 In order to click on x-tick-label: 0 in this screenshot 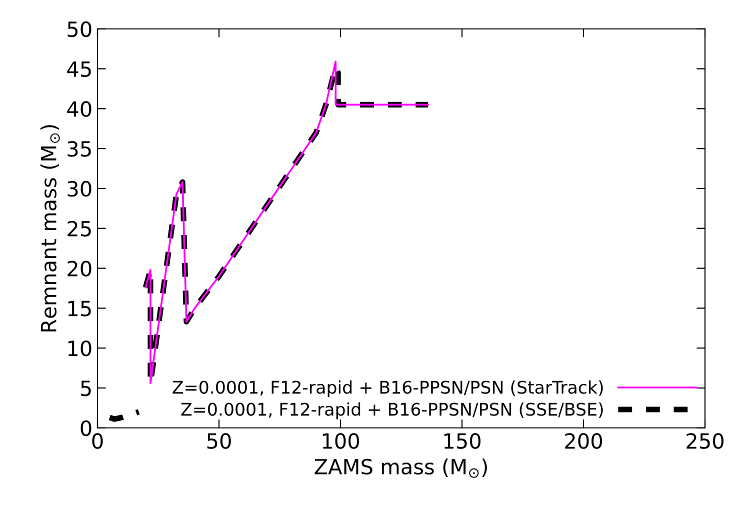, I will do `click(97, 441)`.